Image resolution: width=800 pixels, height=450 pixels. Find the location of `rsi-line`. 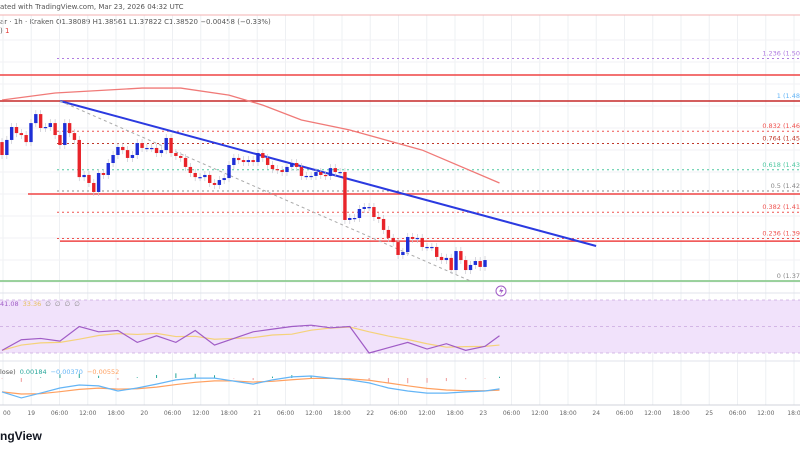

rsi-line is located at coordinates (250, 339).